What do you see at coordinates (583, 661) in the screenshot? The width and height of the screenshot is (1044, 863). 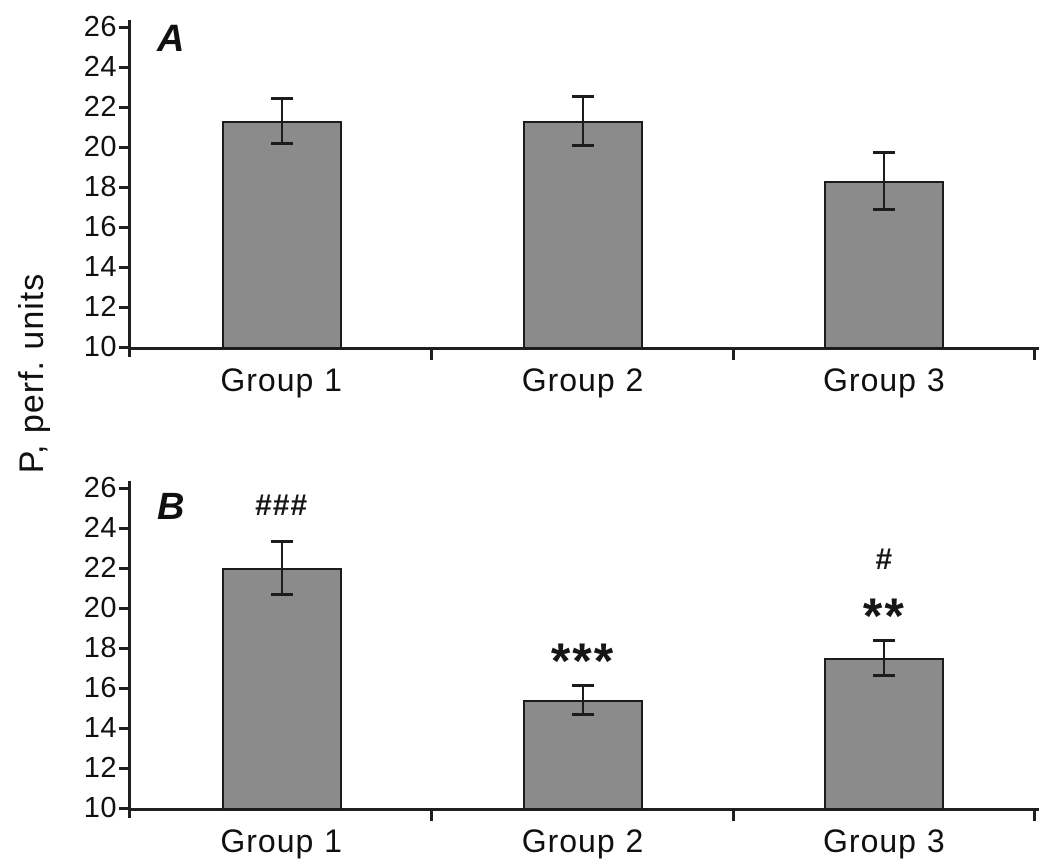 I see `significance-annotation: ***` at bounding box center [583, 661].